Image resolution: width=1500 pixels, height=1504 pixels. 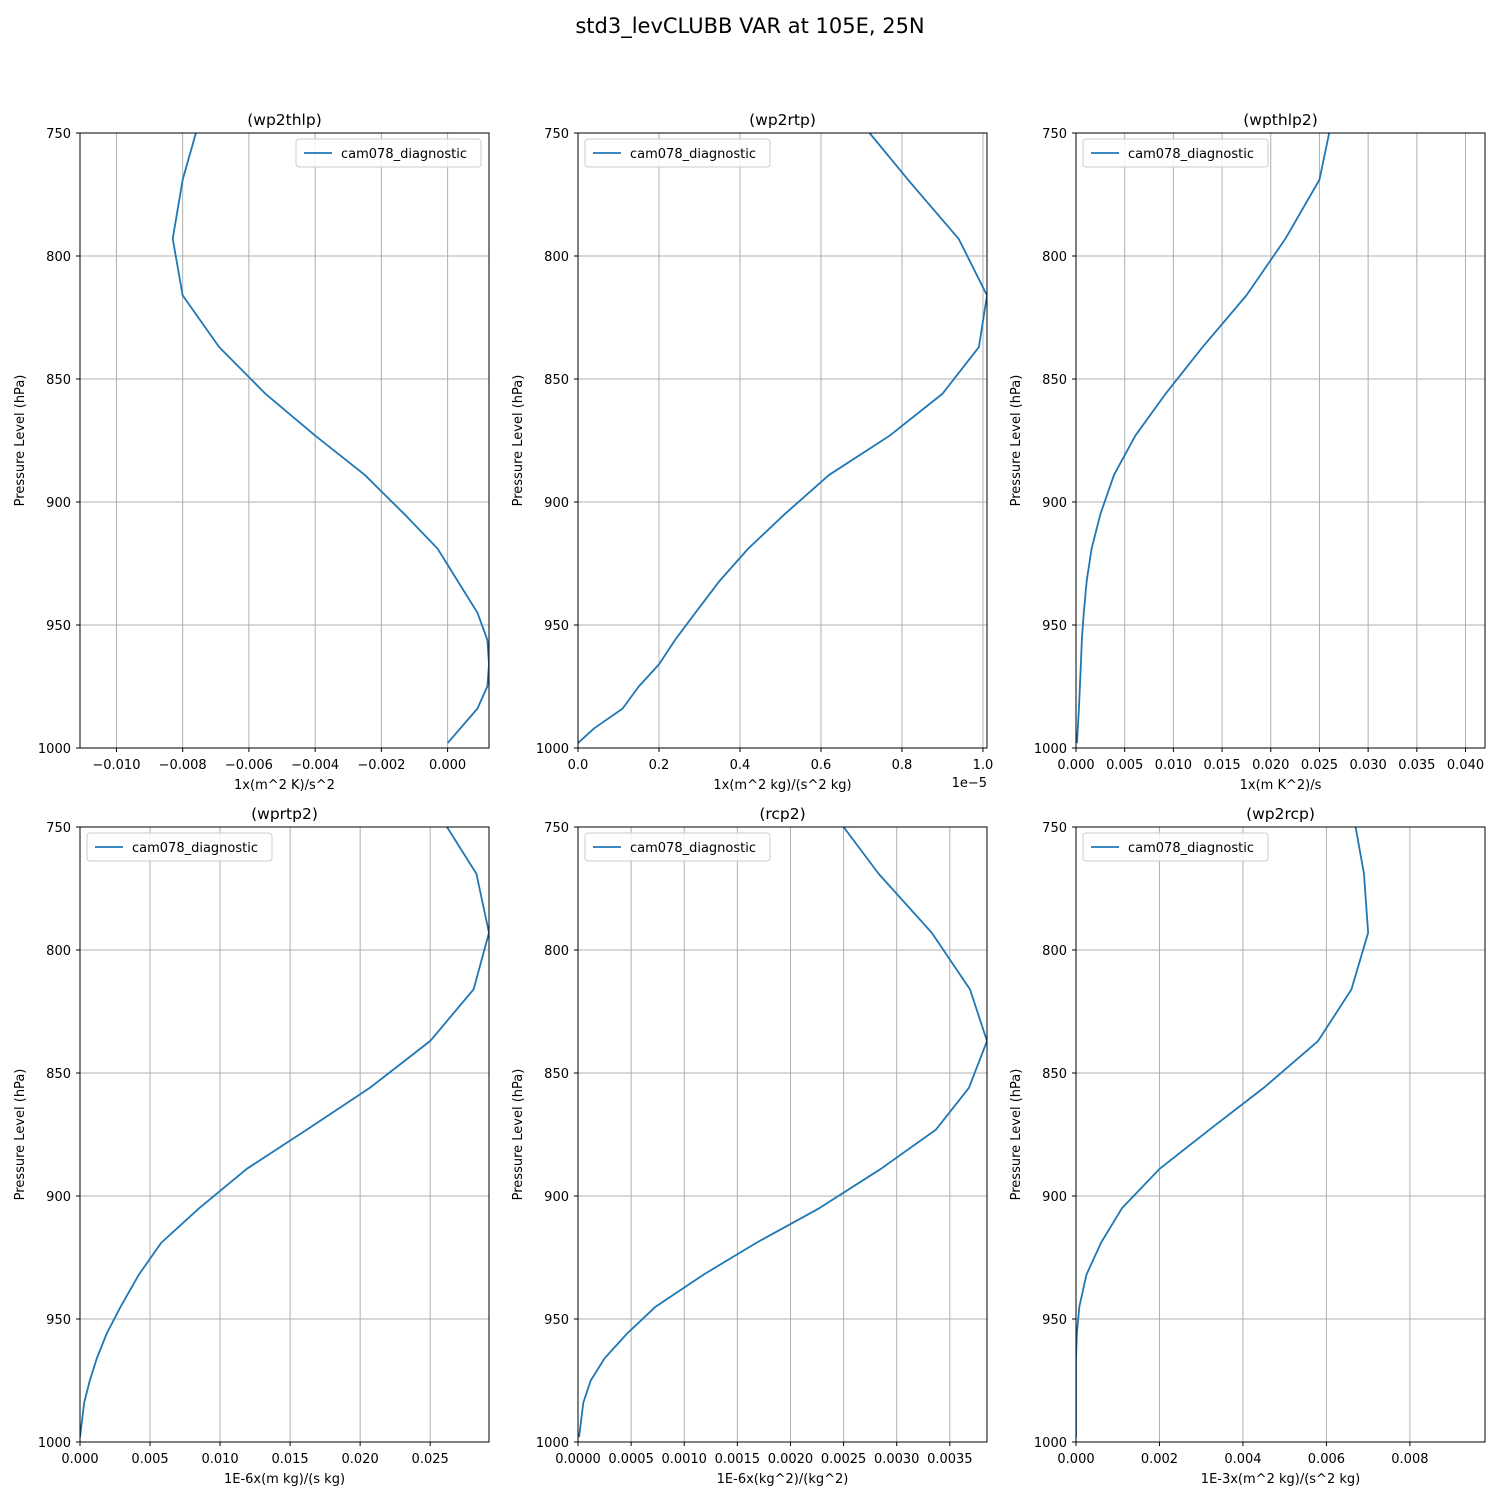 What do you see at coordinates (897, 1459) in the screenshot?
I see `x-tick-label: 0.0030` at bounding box center [897, 1459].